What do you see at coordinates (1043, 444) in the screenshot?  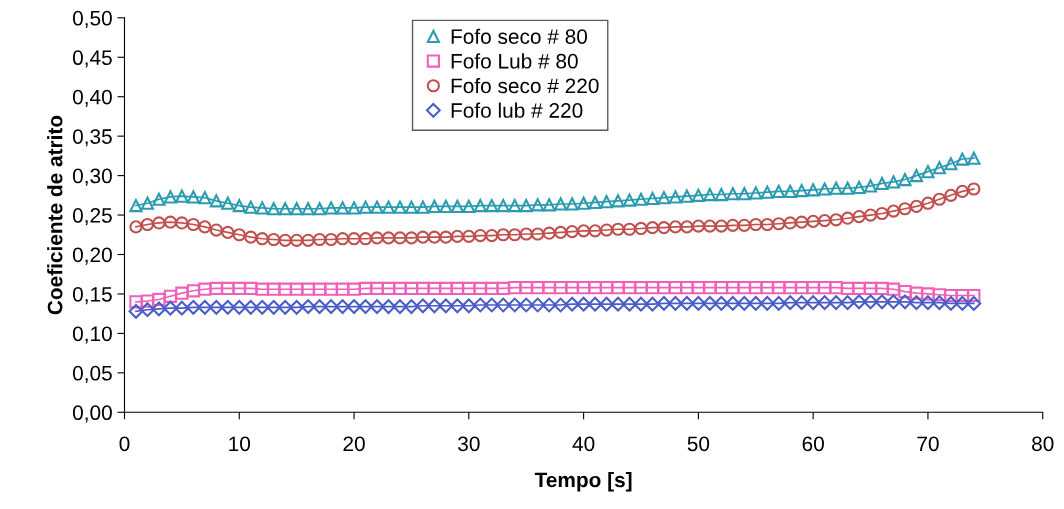 I see `x-tick-label: 80` at bounding box center [1043, 444].